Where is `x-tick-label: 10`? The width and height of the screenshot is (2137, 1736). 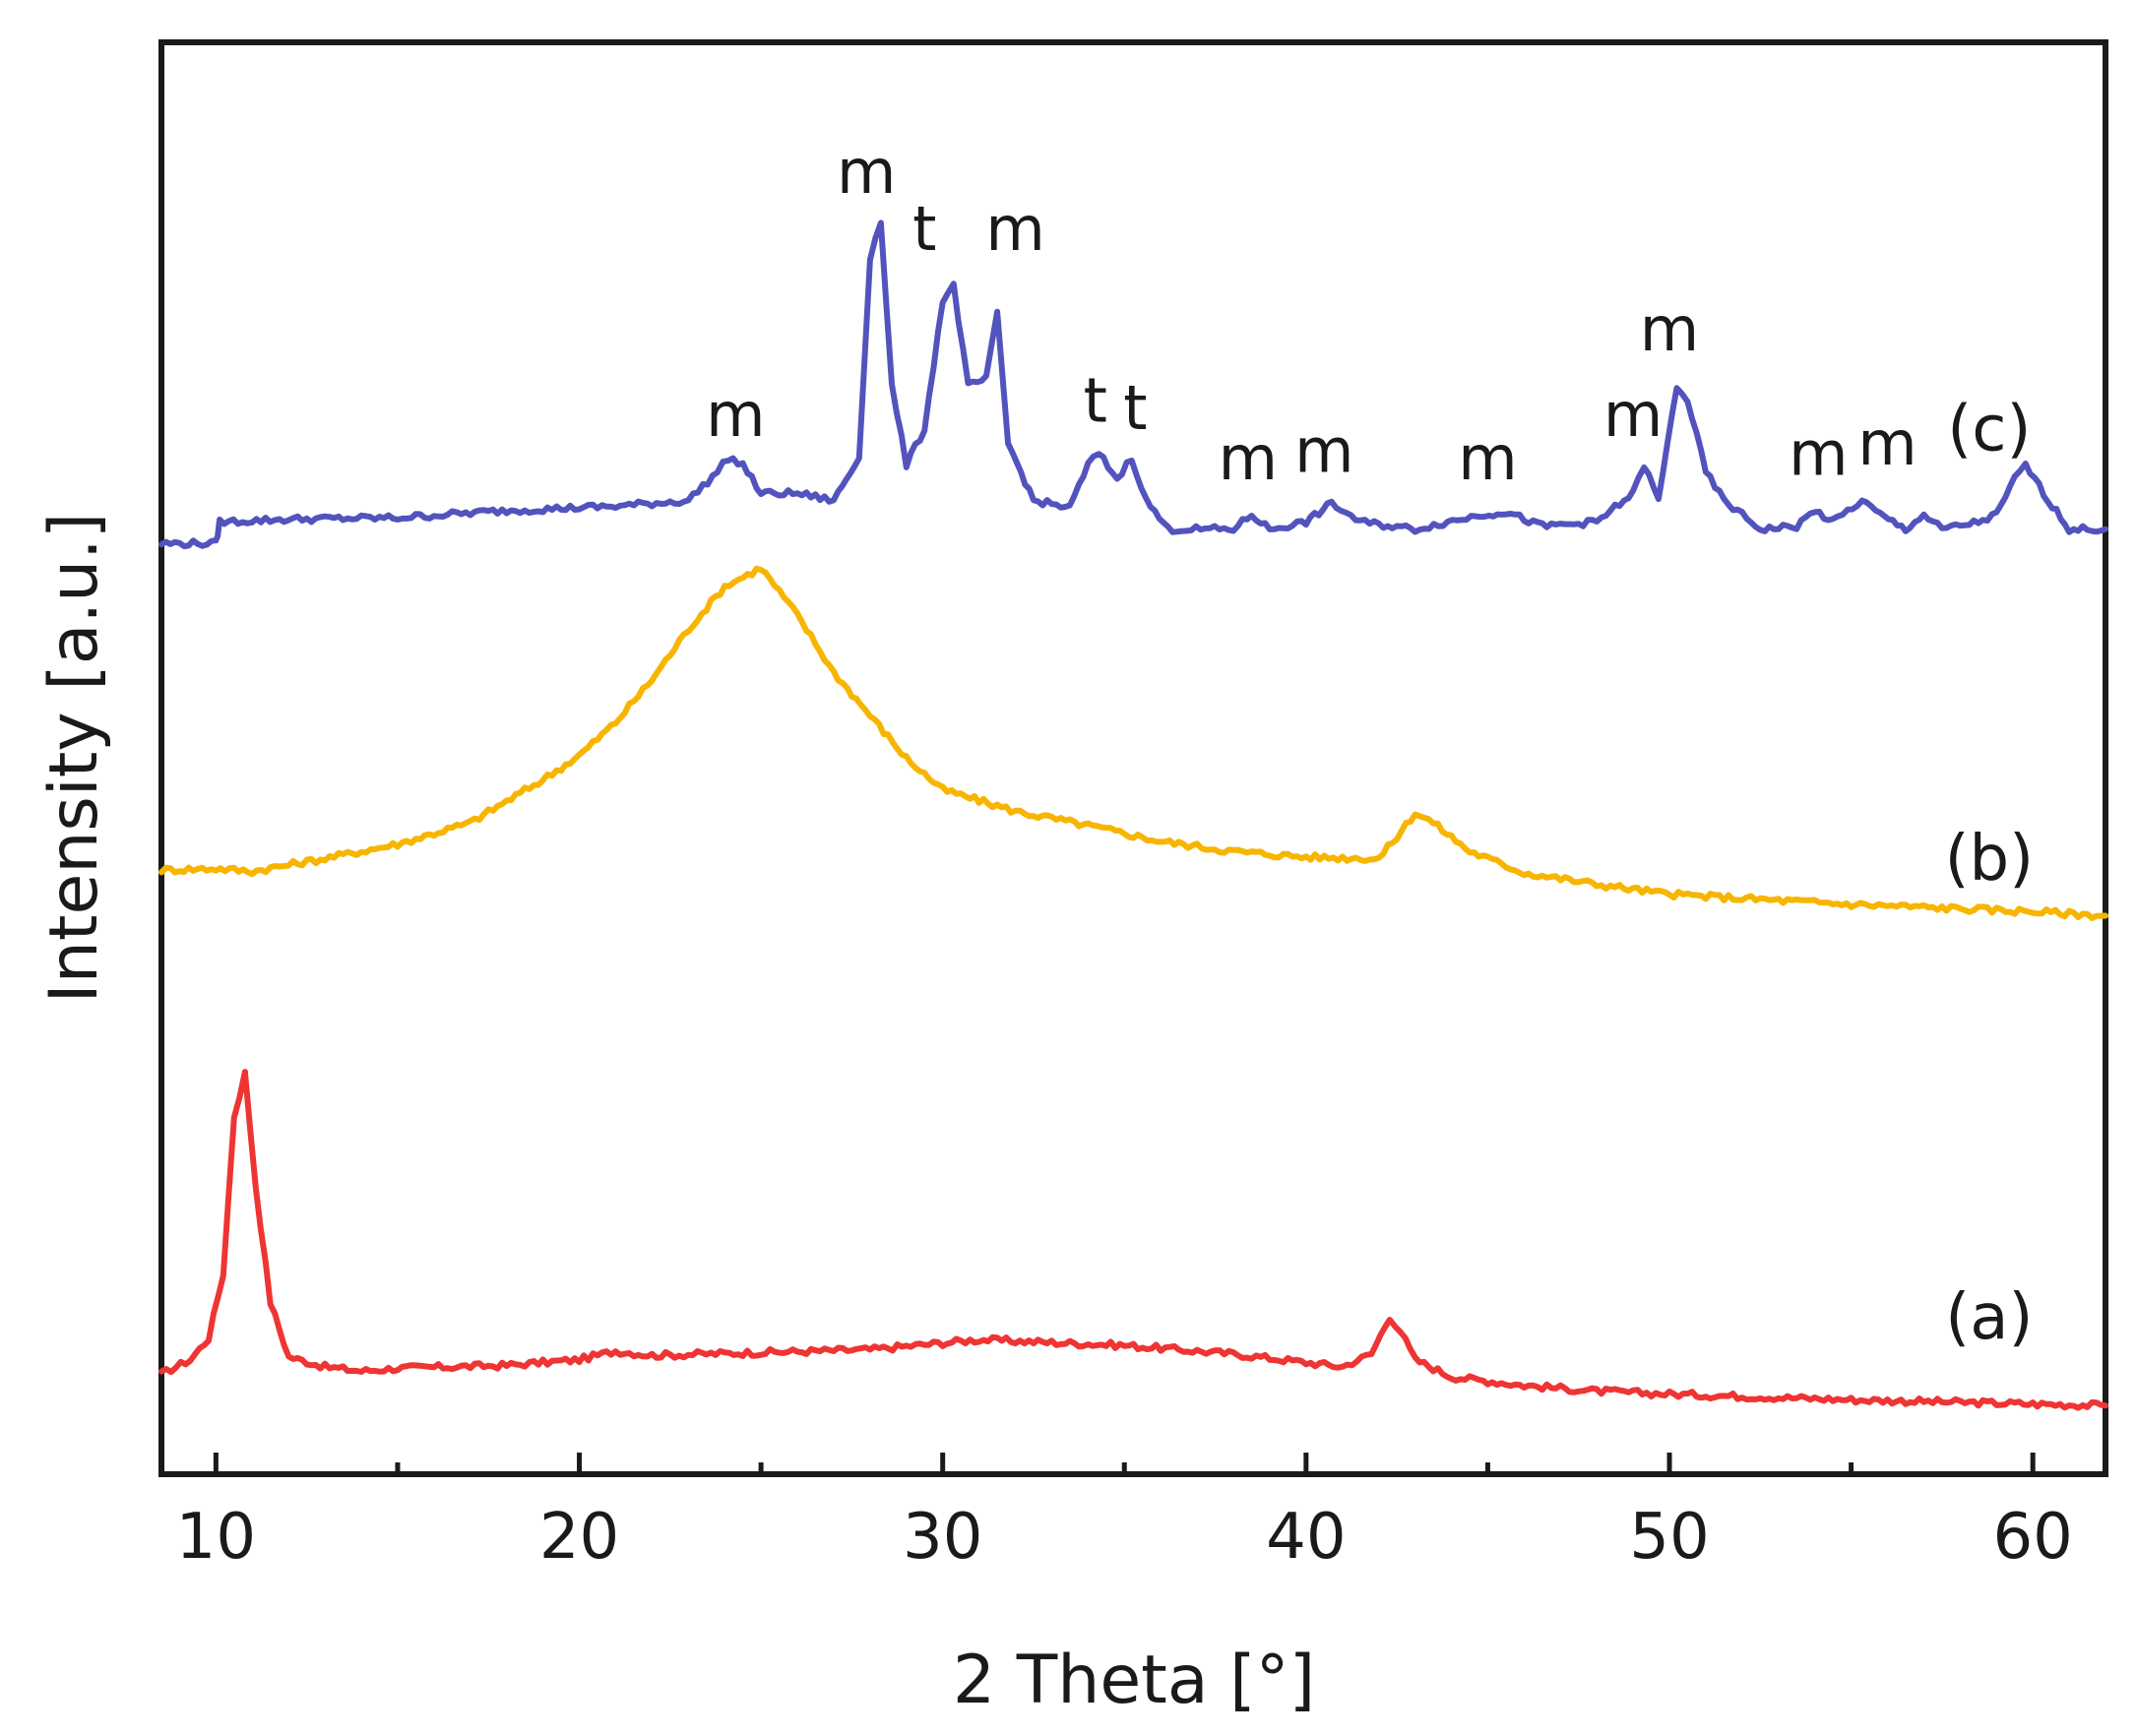
x-tick-label: 10 is located at coordinates (216, 1537).